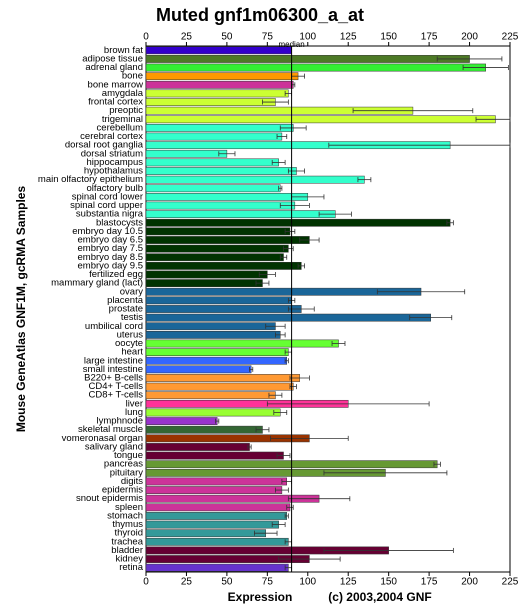 The width and height of the screenshot is (520, 615). What do you see at coordinates (146, 37) in the screenshot?
I see `x-tick-label-top: 0` at bounding box center [146, 37].